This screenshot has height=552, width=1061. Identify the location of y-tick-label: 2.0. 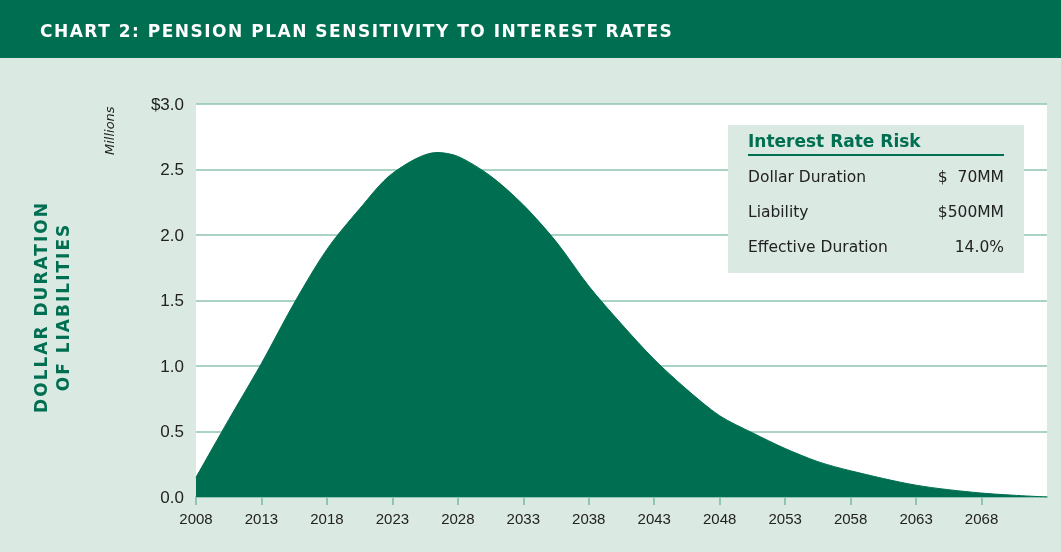
(172, 235).